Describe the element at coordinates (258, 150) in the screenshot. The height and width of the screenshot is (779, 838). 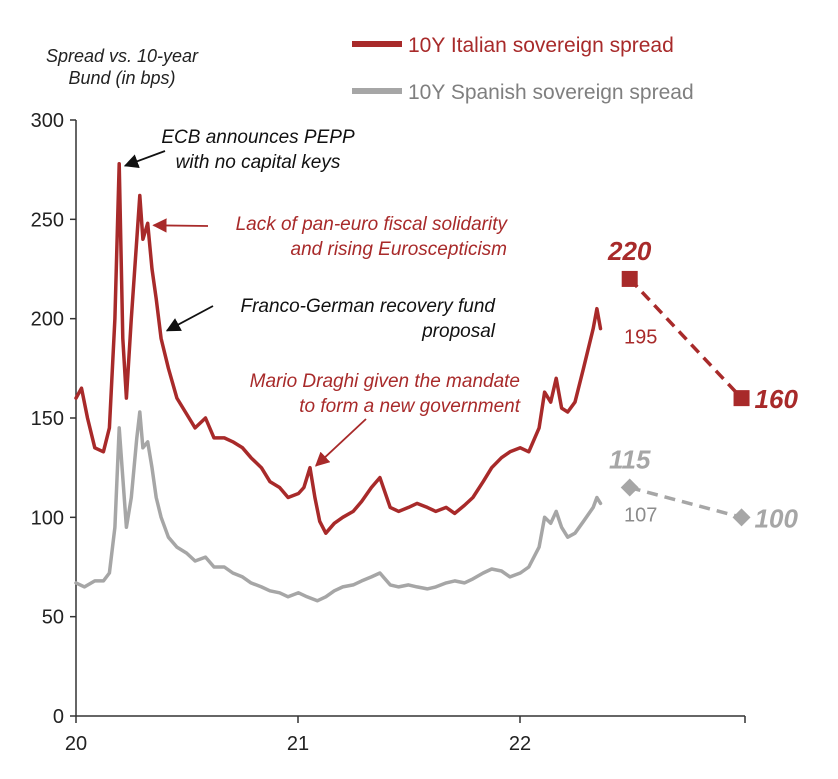
I see `annotation-text: ECB announces PEPP with no capital keys` at that location.